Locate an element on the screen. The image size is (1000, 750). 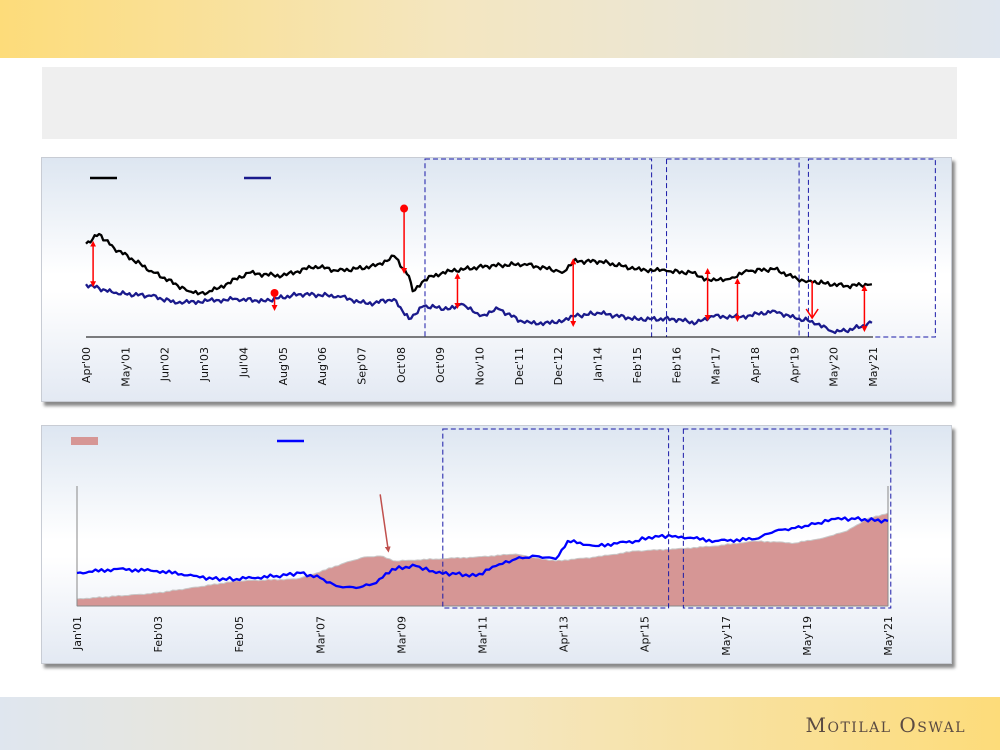
x-tick-label: Dec'12 is located at coordinates (558, 366).